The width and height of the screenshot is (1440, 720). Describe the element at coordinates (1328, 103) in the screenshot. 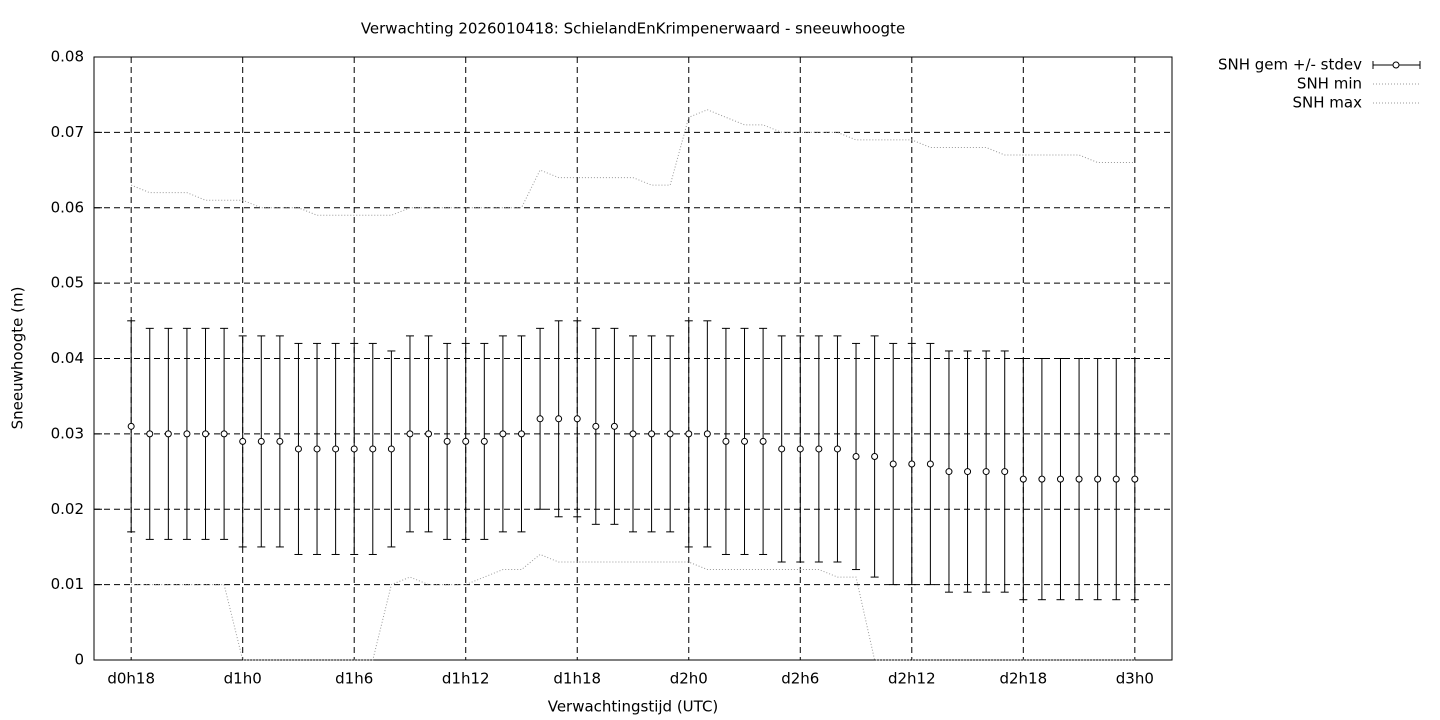

I see `legend-label: SNH max` at that location.